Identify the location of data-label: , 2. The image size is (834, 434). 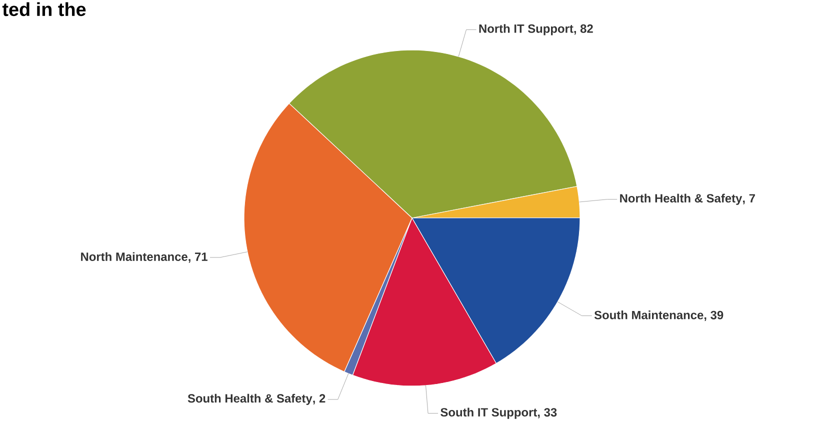
(319, 399).